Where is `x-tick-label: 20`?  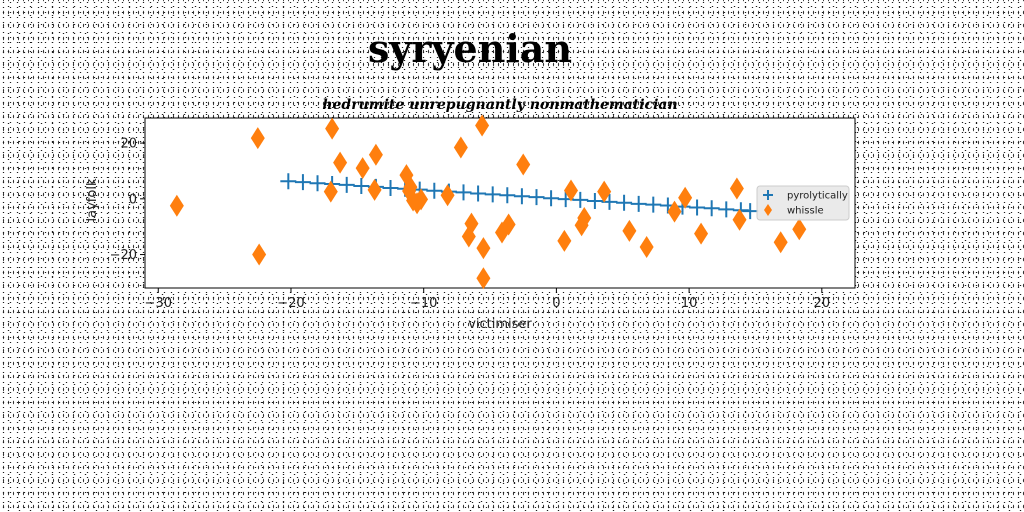 x-tick-label: 20 is located at coordinates (822, 303).